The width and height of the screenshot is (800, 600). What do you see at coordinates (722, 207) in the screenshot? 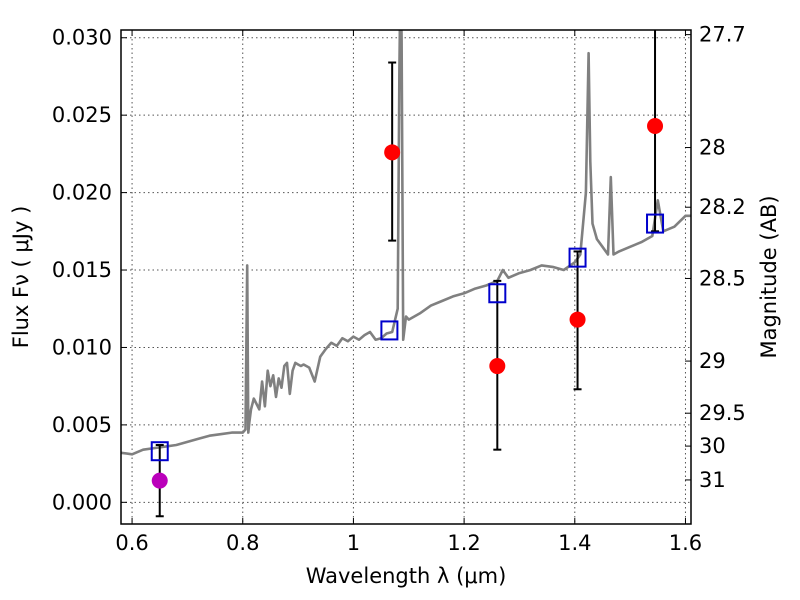
I see `right-tick-label: 28.2` at bounding box center [722, 207].